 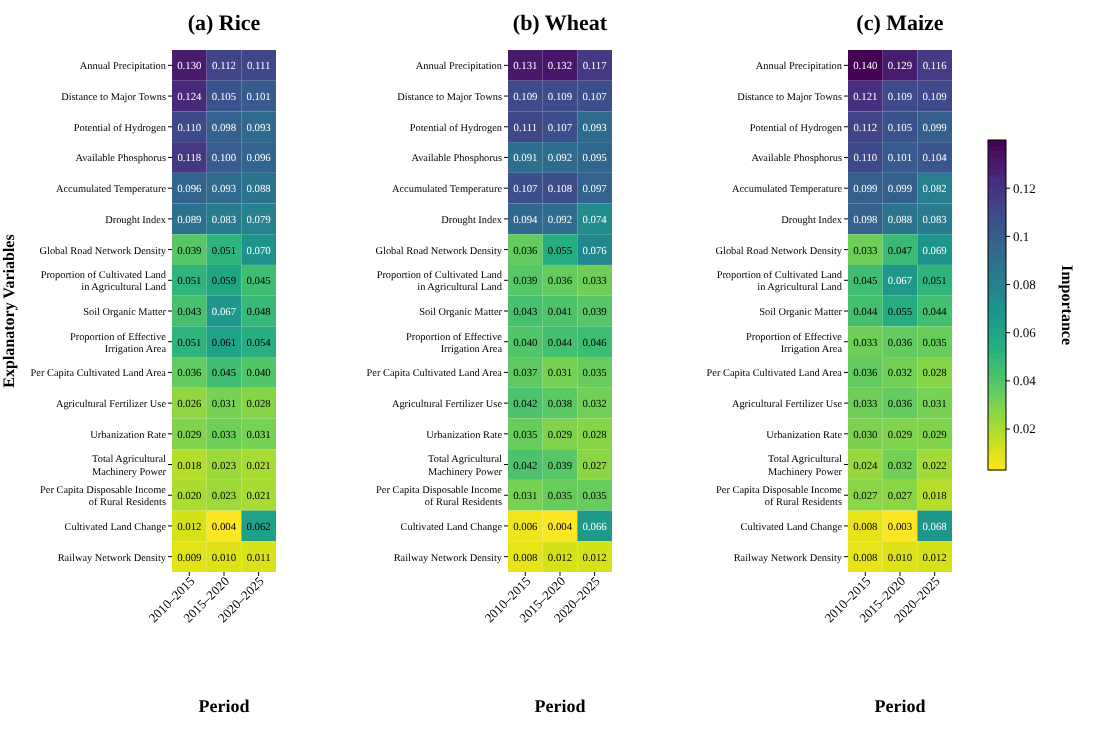 I want to click on color-bar-title: Importance, so click(x=1067, y=305).